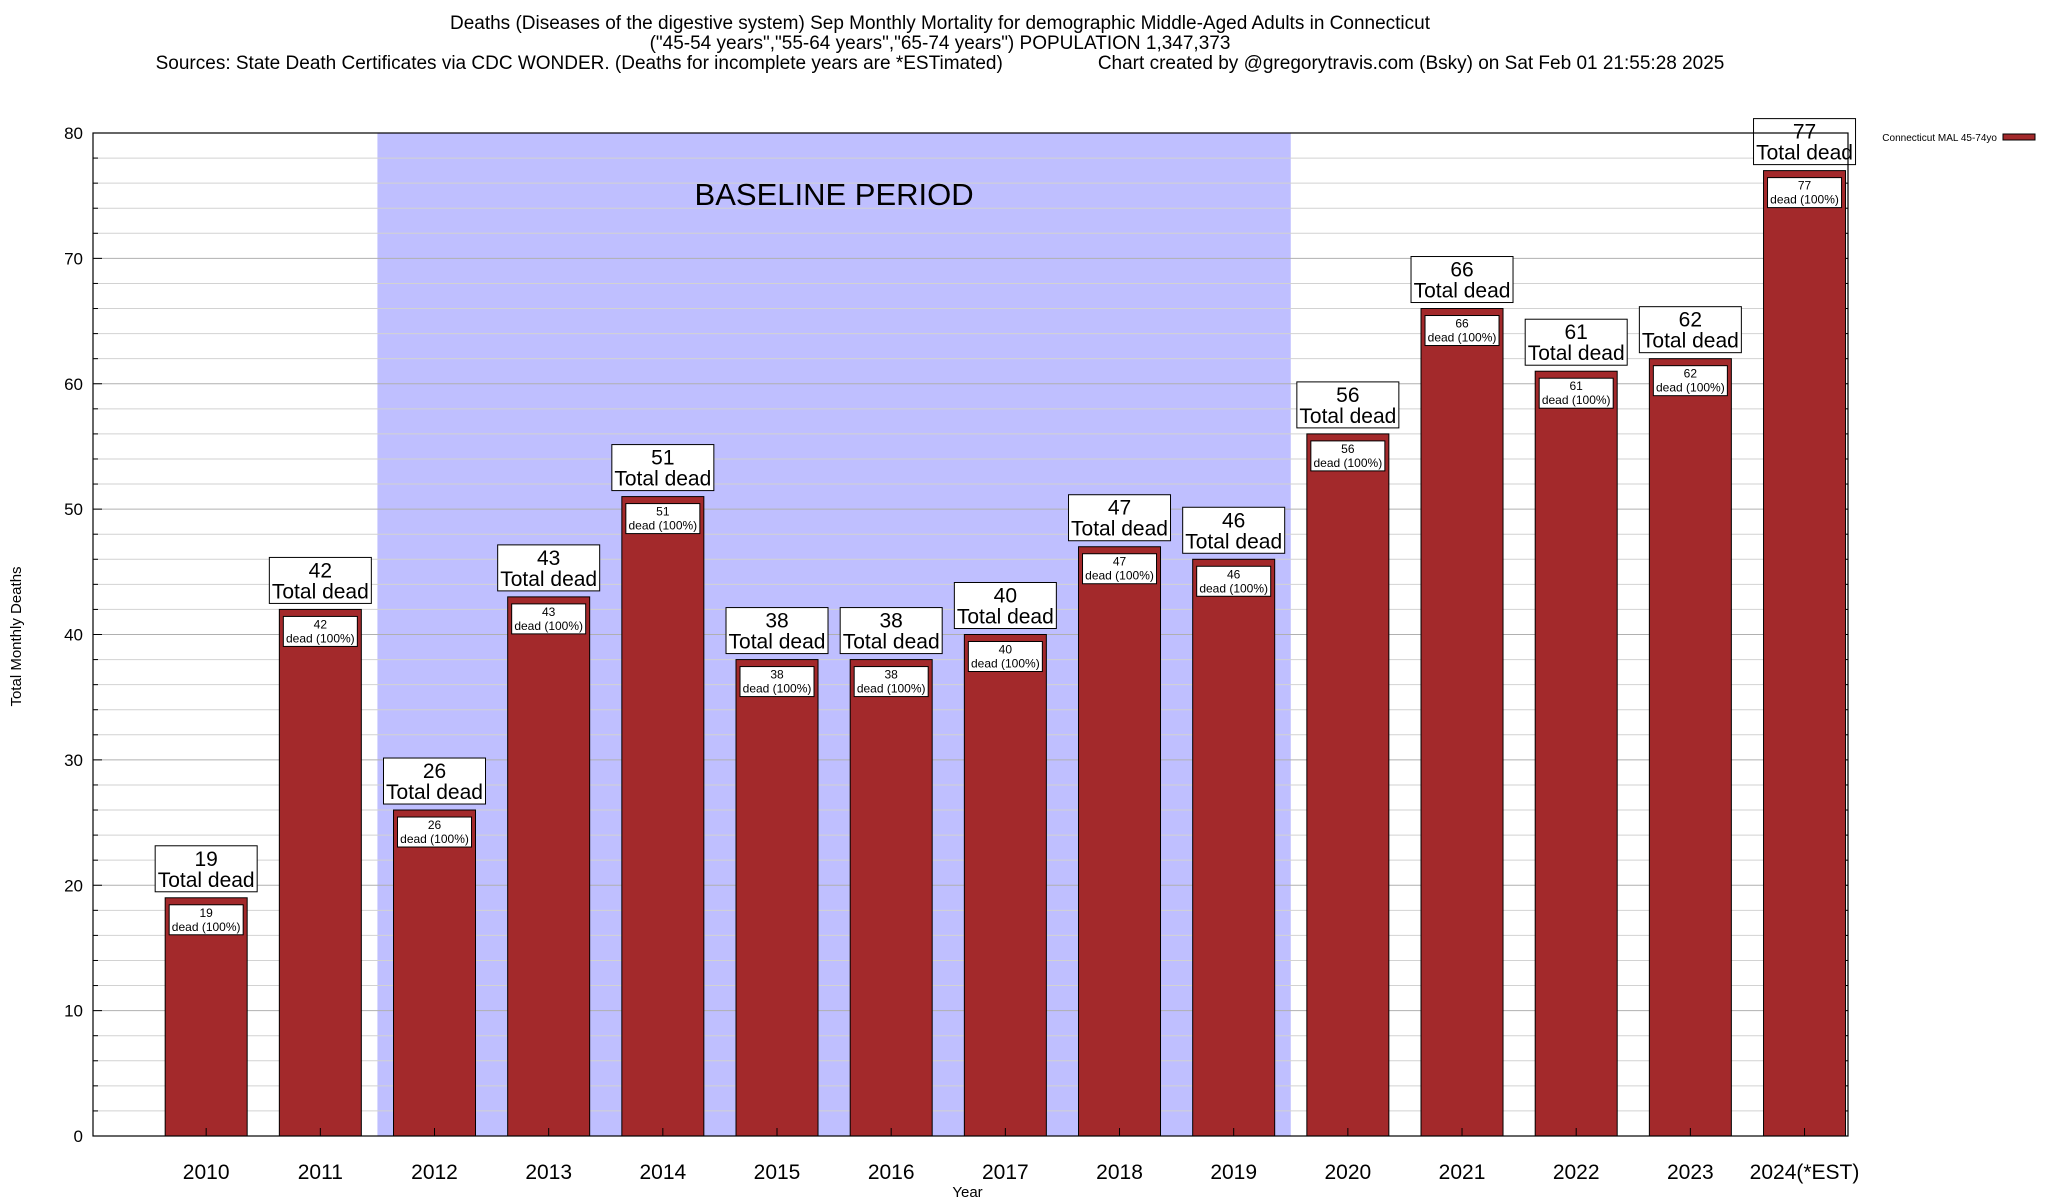 This screenshot has height=1200, width=2048. Describe the element at coordinates (320, 1172) in the screenshot. I see `x-tick-label: 2011` at that location.